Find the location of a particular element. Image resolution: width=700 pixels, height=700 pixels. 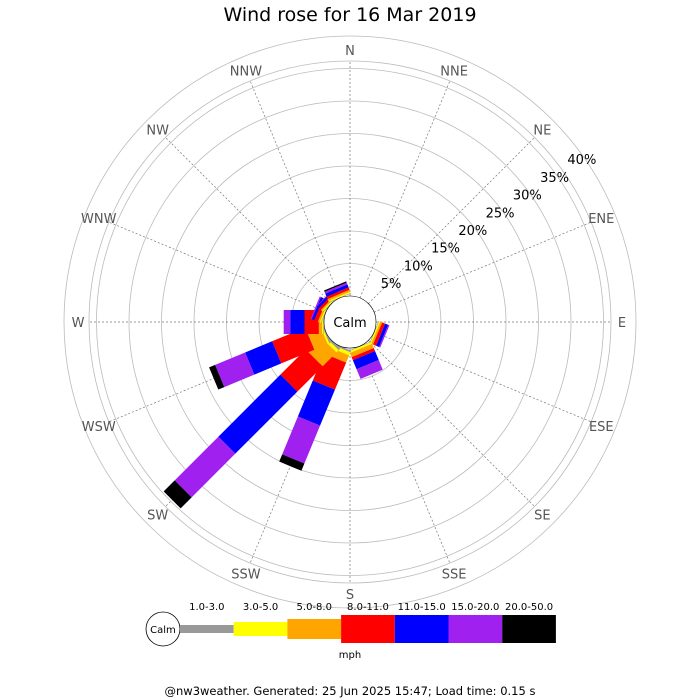

ring-label: 40% is located at coordinates (581, 160).